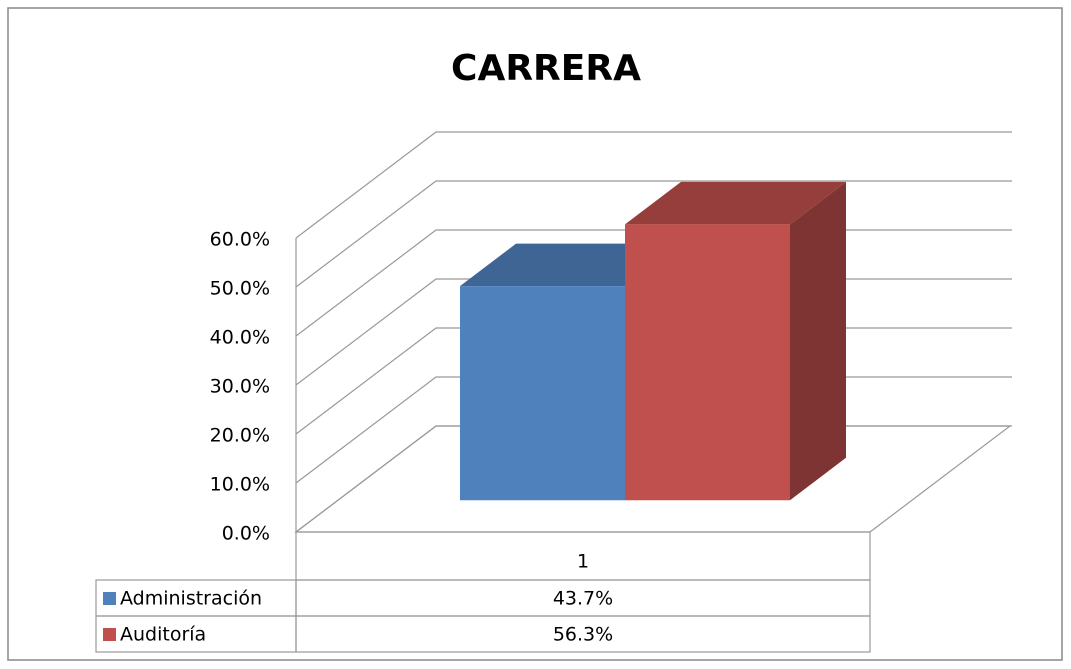  Describe the element at coordinates (240, 338) in the screenshot. I see `y-tick-label: 40.0%` at that location.